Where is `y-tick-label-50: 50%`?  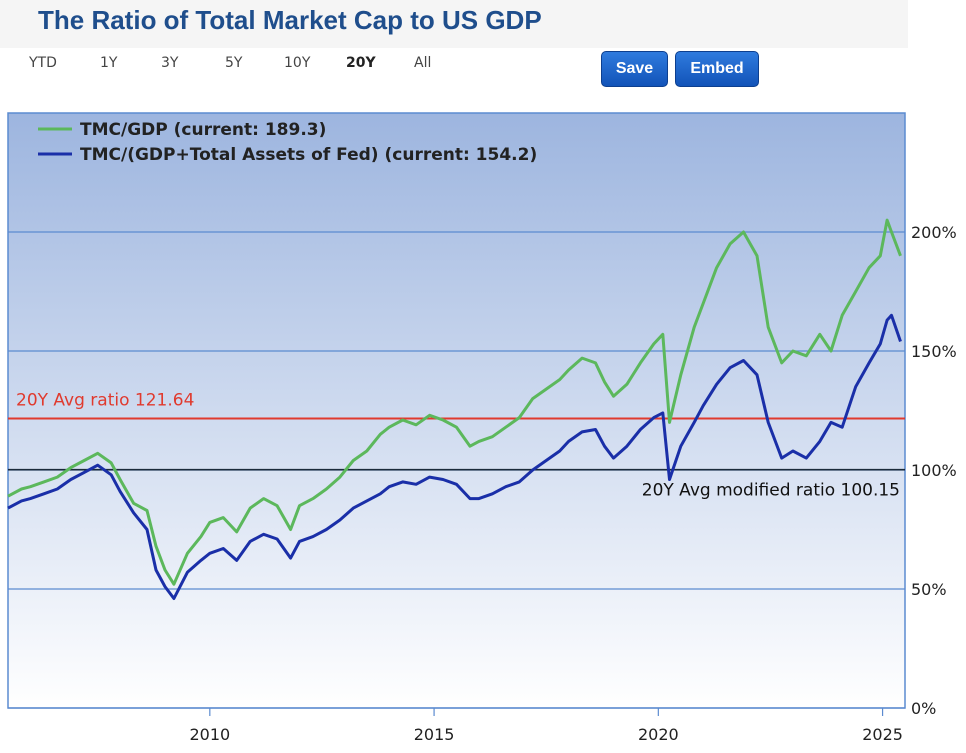 y-tick-label-50: 50% is located at coordinates (929, 589).